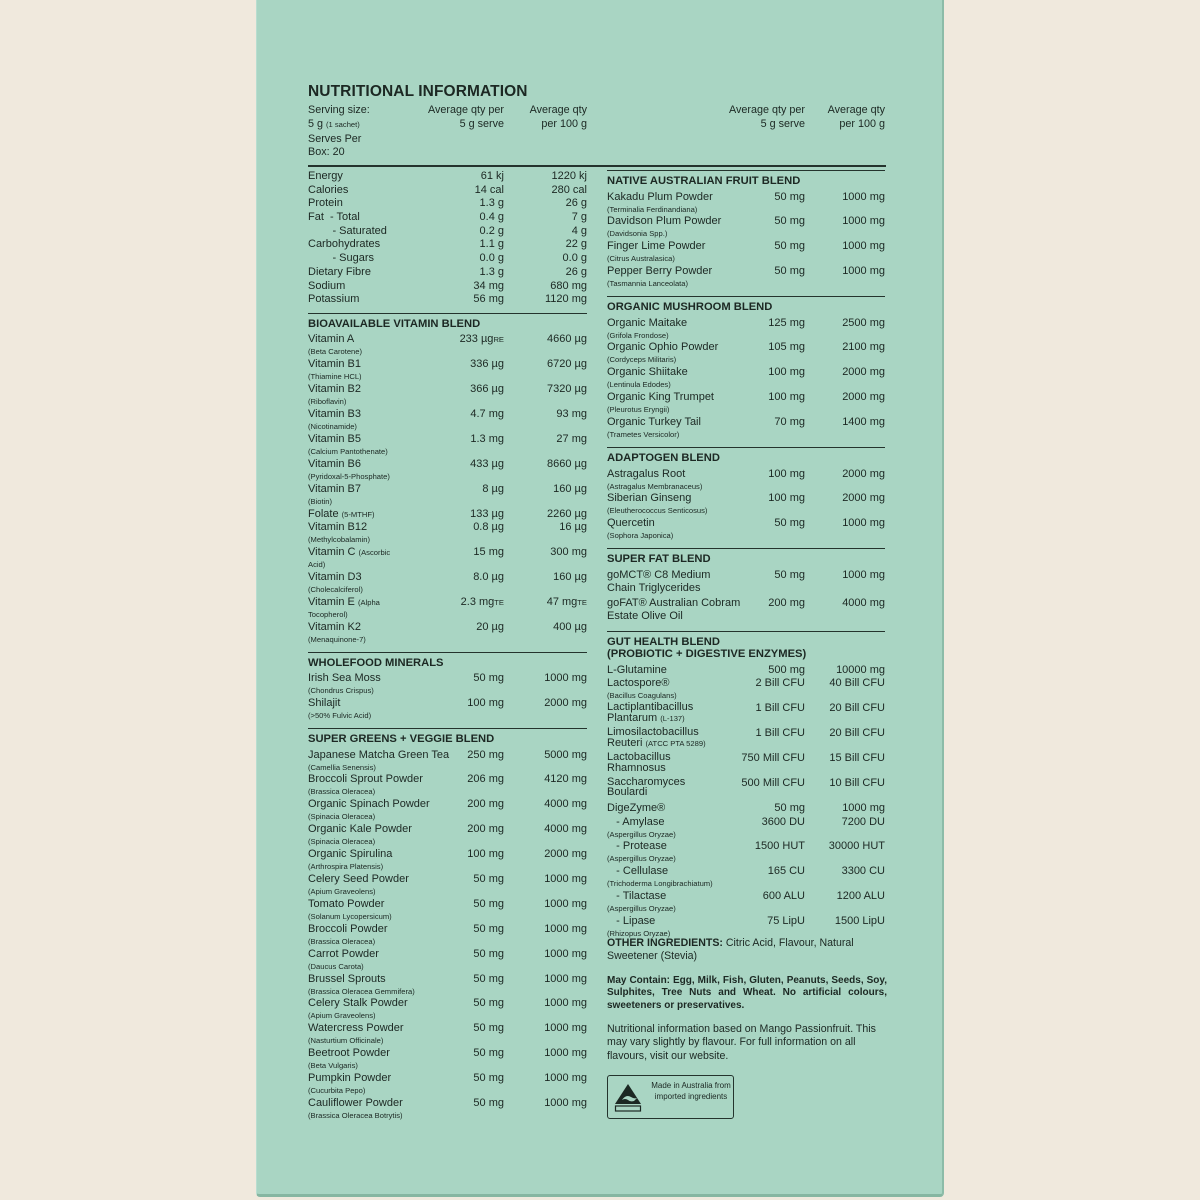 This screenshot has width=1200, height=1200. I want to click on per-serve-amount: 500 Mill CFU, so click(773, 782).